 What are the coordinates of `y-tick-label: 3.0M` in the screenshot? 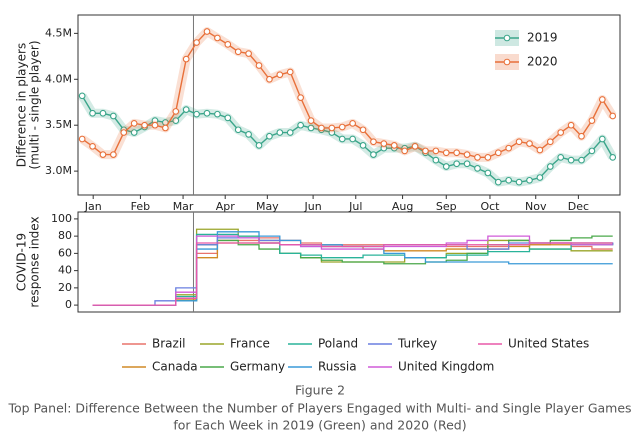 It's located at (58, 170).